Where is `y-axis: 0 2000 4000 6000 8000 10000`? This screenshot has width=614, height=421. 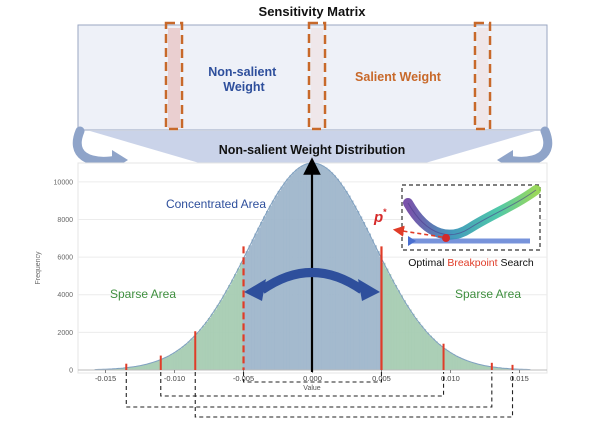 y-axis: 0 2000 4000 6000 8000 10000 is located at coordinates (64, 276).